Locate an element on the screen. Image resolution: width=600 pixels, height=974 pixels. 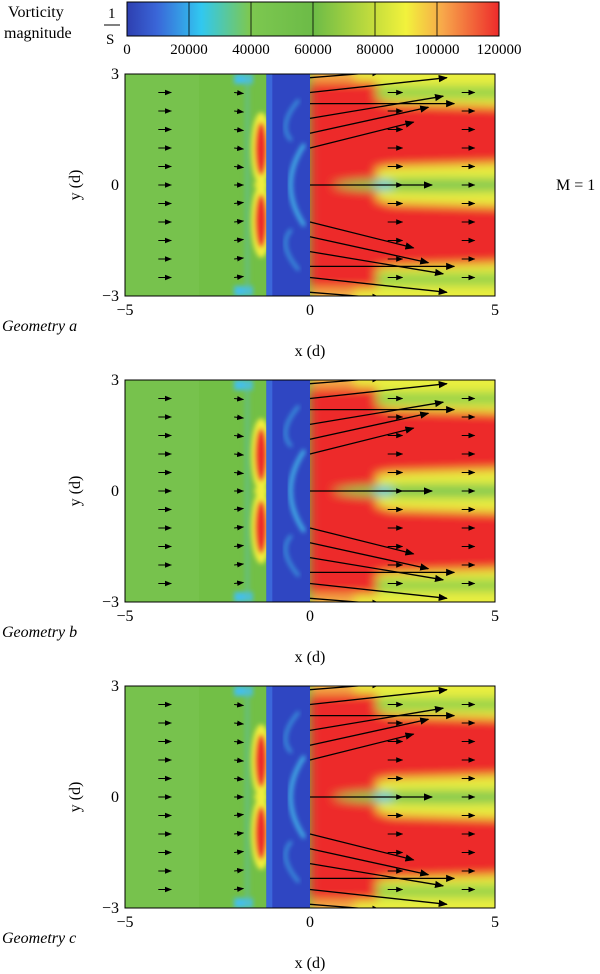
y-tick-label: 0 is located at coordinates (115, 797).